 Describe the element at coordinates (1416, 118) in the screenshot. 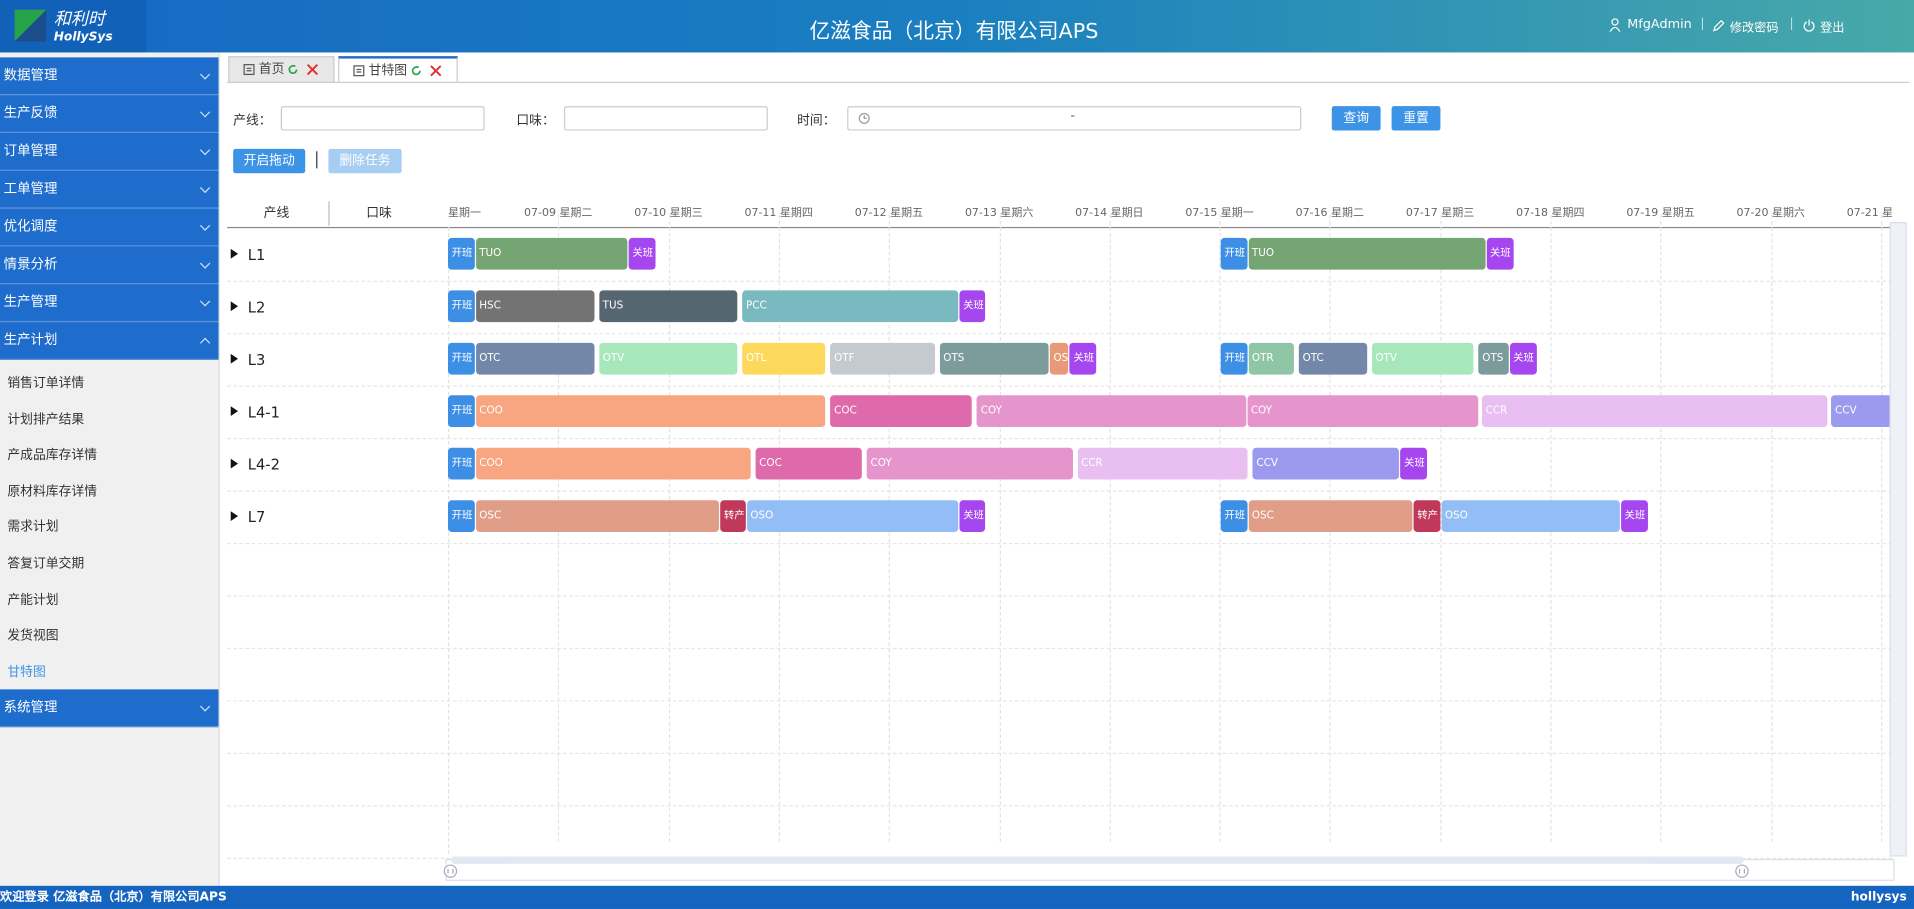

I see `reset-button: 重置` at that location.